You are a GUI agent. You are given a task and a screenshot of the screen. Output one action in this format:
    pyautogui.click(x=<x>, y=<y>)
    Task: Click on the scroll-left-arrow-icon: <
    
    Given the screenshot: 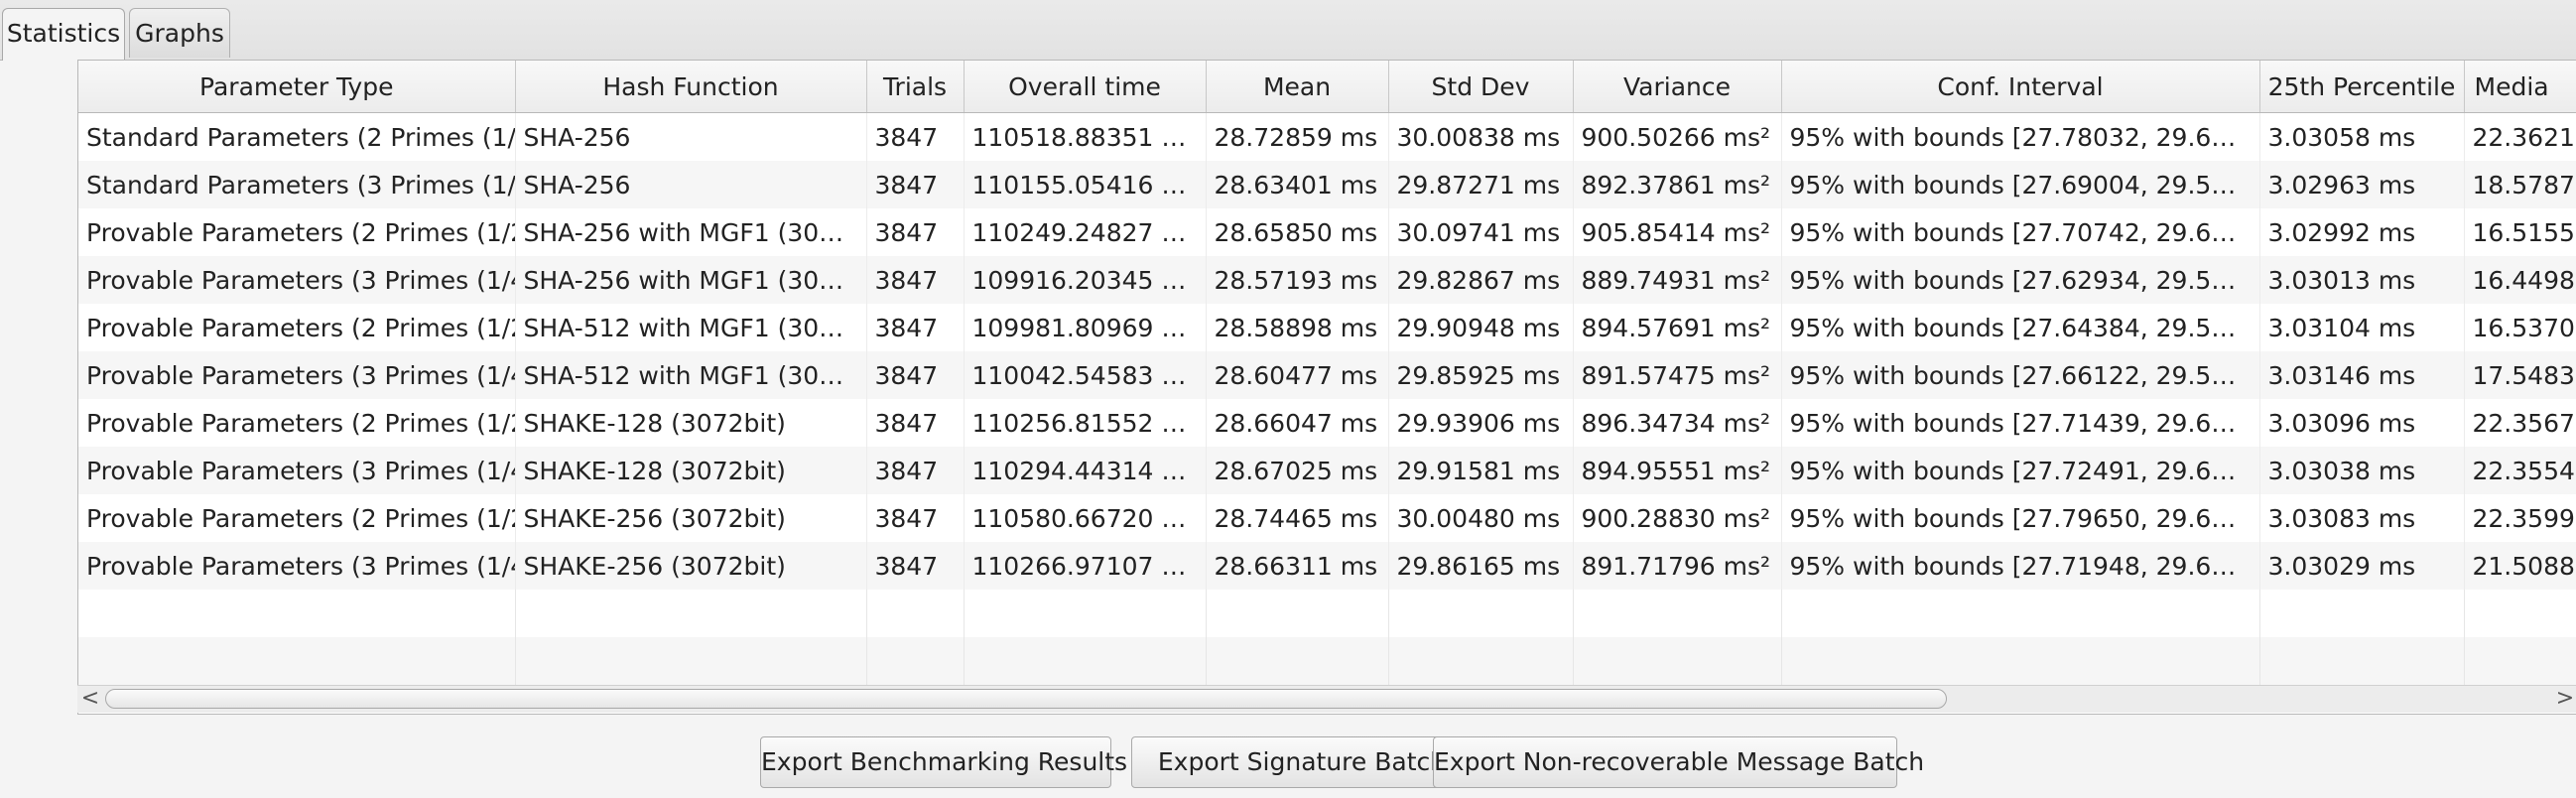 What is the action you would take?
    pyautogui.click(x=90, y=699)
    